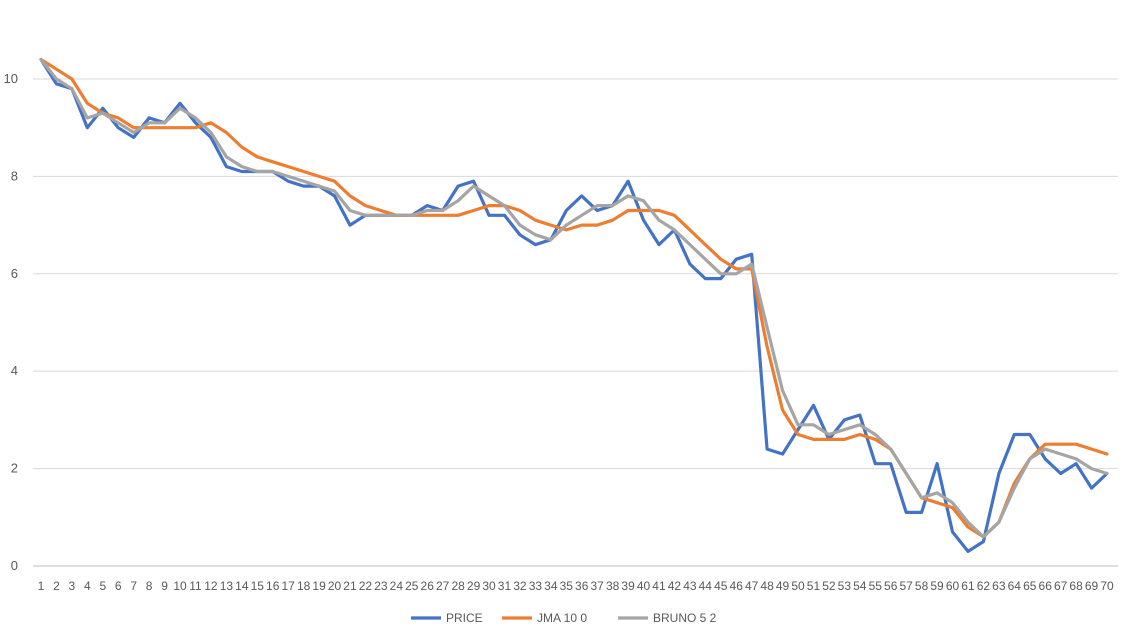 Image resolution: width=1126 pixels, height=642 pixels. Describe the element at coordinates (767, 586) in the screenshot. I see `x-tick-label: 48` at that location.